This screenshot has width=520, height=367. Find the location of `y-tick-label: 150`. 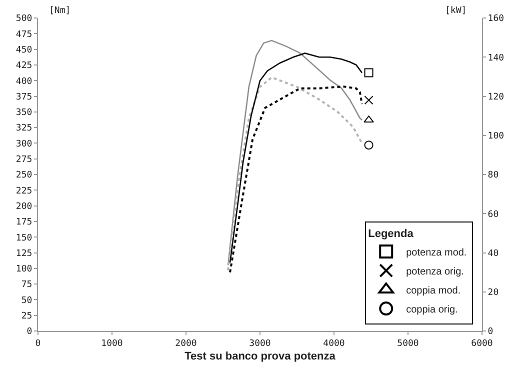

y-tick-label: 150 is located at coordinates (24, 238).